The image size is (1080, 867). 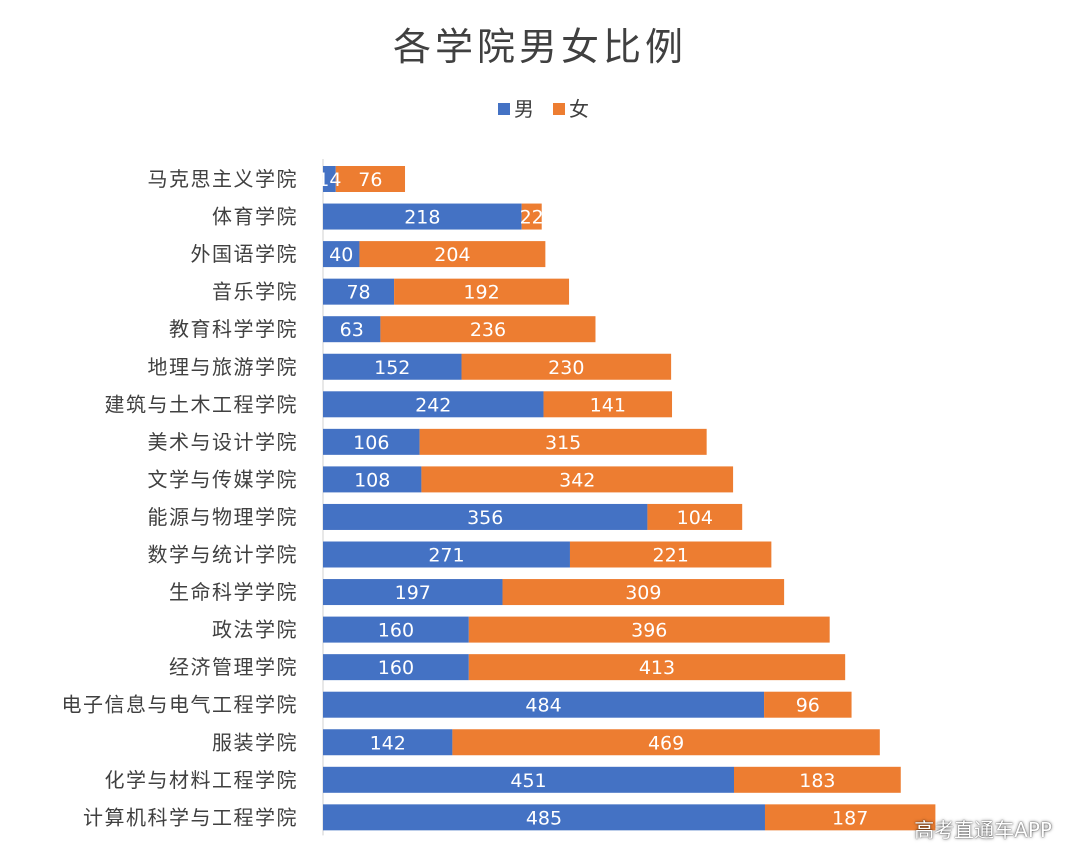 I want to click on category-label: 教育科学学院, so click(x=233, y=329).